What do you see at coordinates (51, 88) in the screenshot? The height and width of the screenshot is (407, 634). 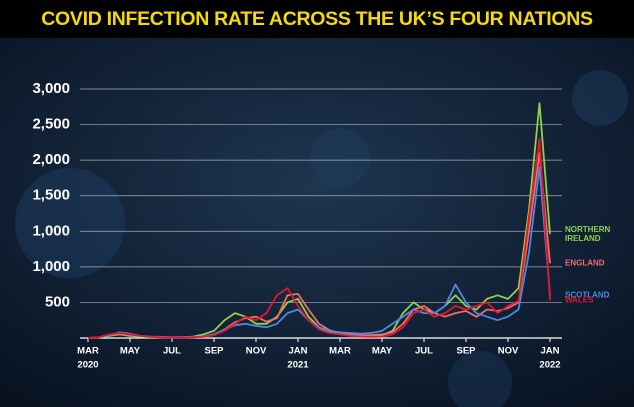 I see `y-tick-label: 3,000` at bounding box center [51, 88].